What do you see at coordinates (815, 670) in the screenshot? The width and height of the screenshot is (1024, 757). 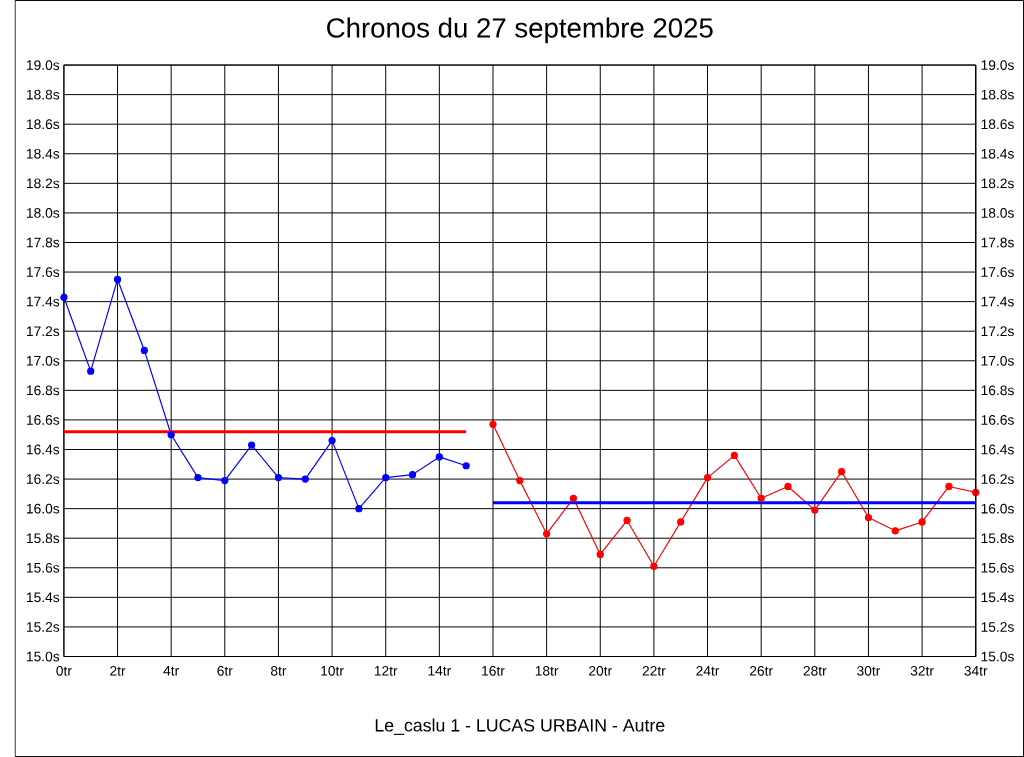 I see `x-tick-label: 28tr` at bounding box center [815, 670].